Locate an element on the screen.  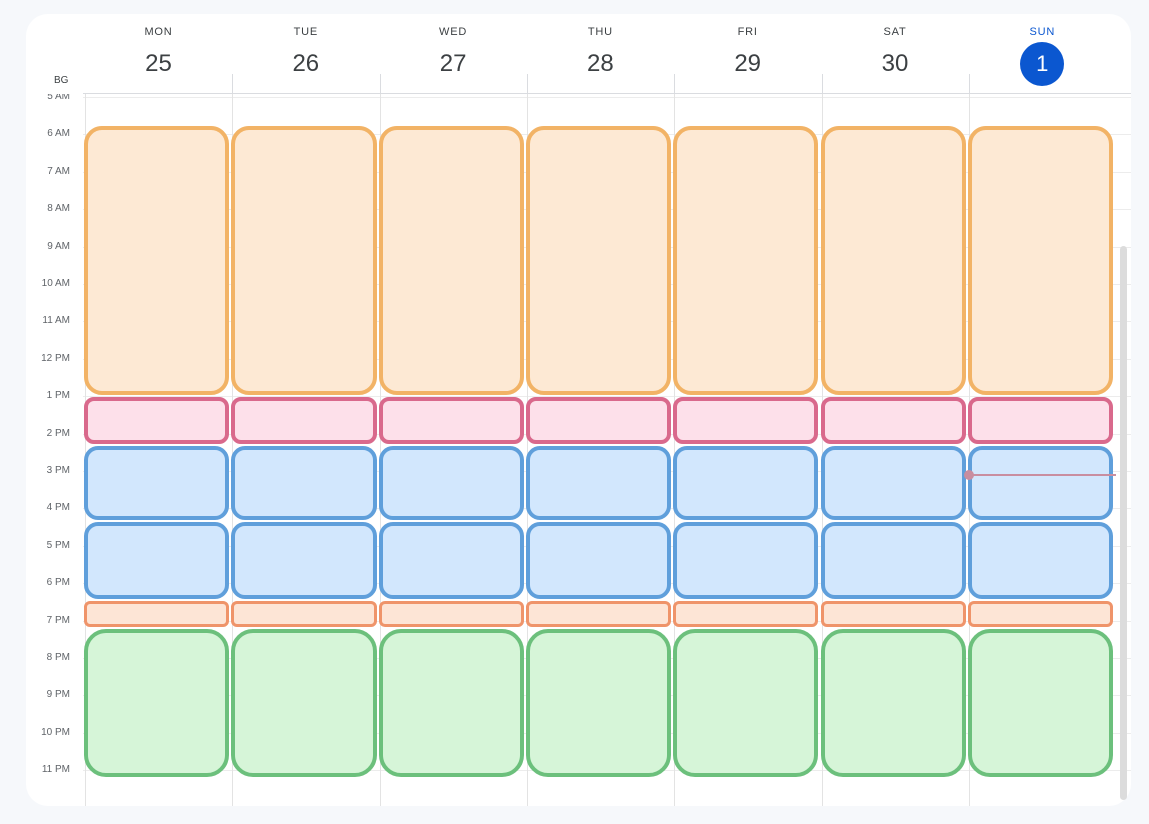
hour-label: 6 PM is located at coordinates (58, 583).